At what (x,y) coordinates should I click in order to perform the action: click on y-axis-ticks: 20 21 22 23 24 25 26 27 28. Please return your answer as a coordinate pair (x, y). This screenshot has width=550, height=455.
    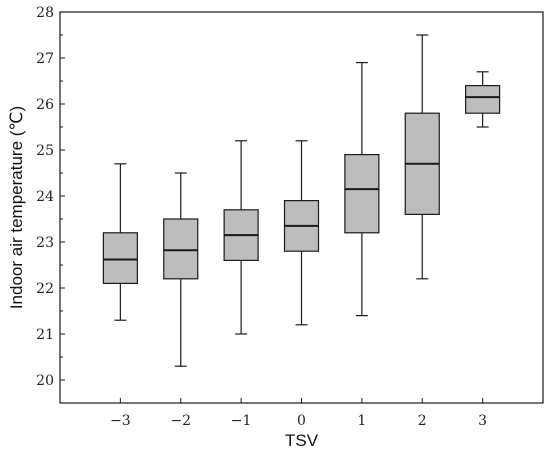
    Looking at the image, I should click on (50, 197).